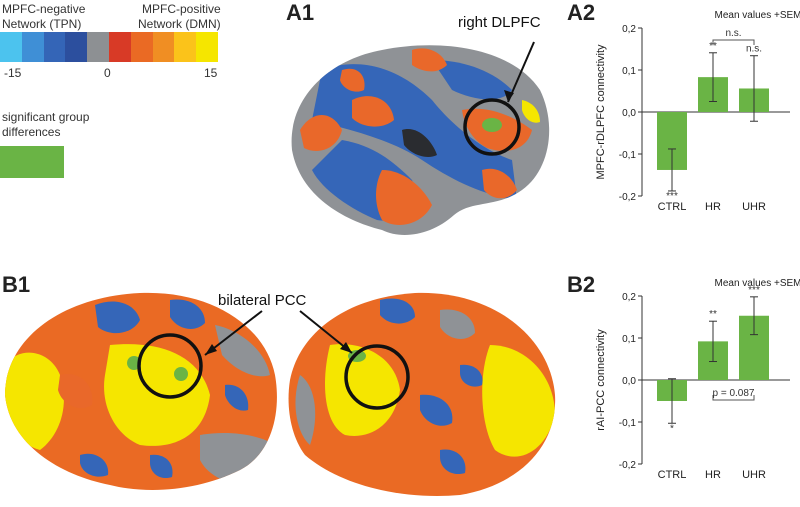 The width and height of the screenshot is (800, 507). I want to click on brain-b1-right-roi-circle, so click(377, 377).